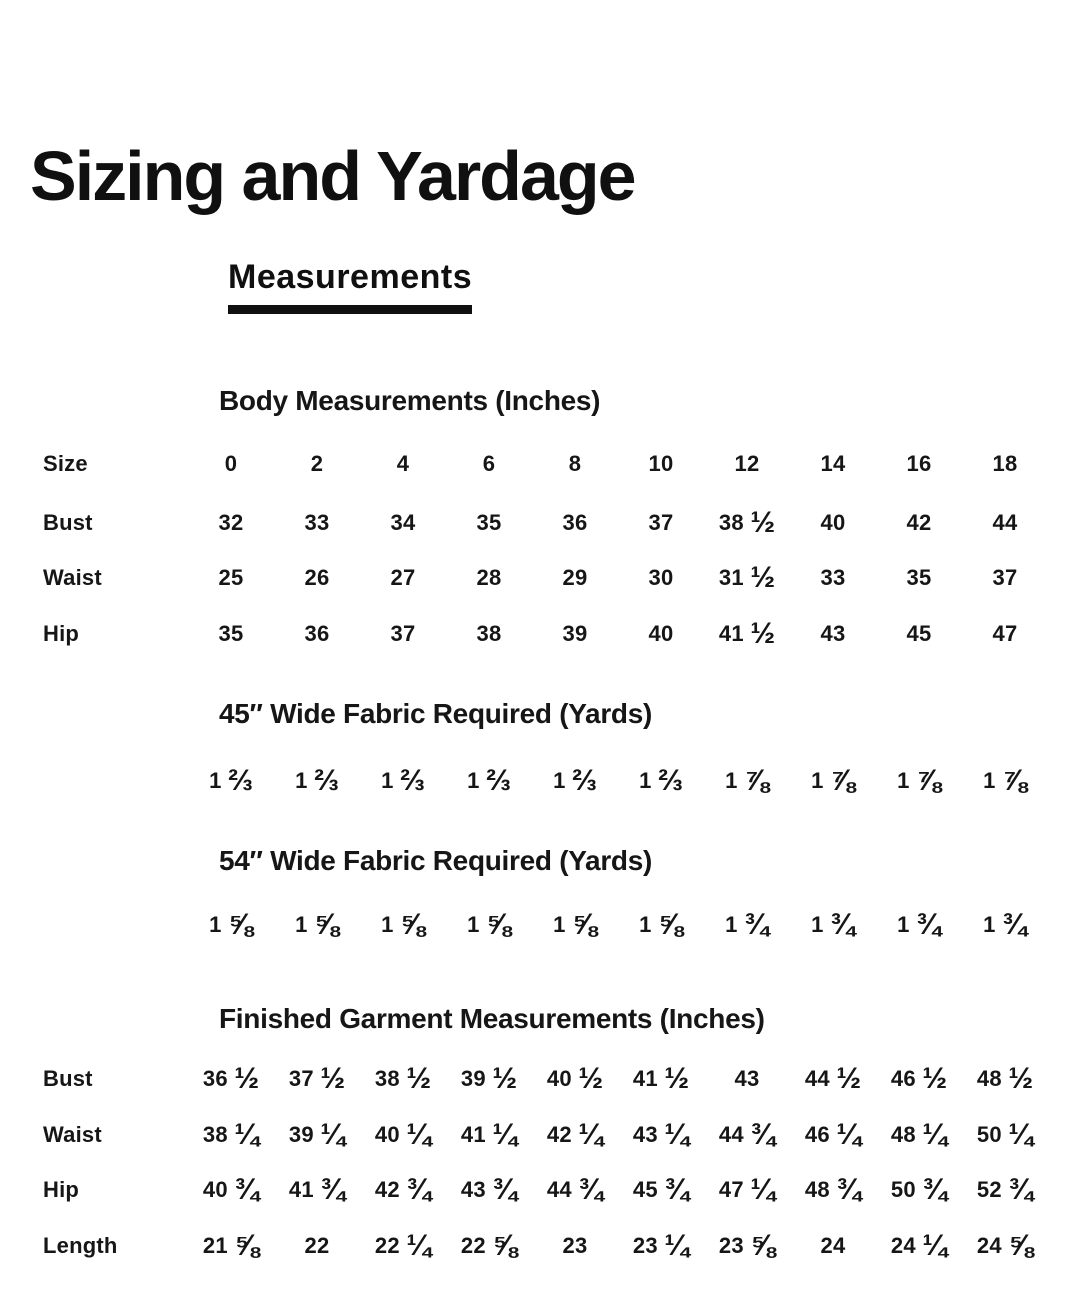 The height and width of the screenshot is (1299, 1080). I want to click on measurement-cell: 50 ¼, so click(1005, 1134).